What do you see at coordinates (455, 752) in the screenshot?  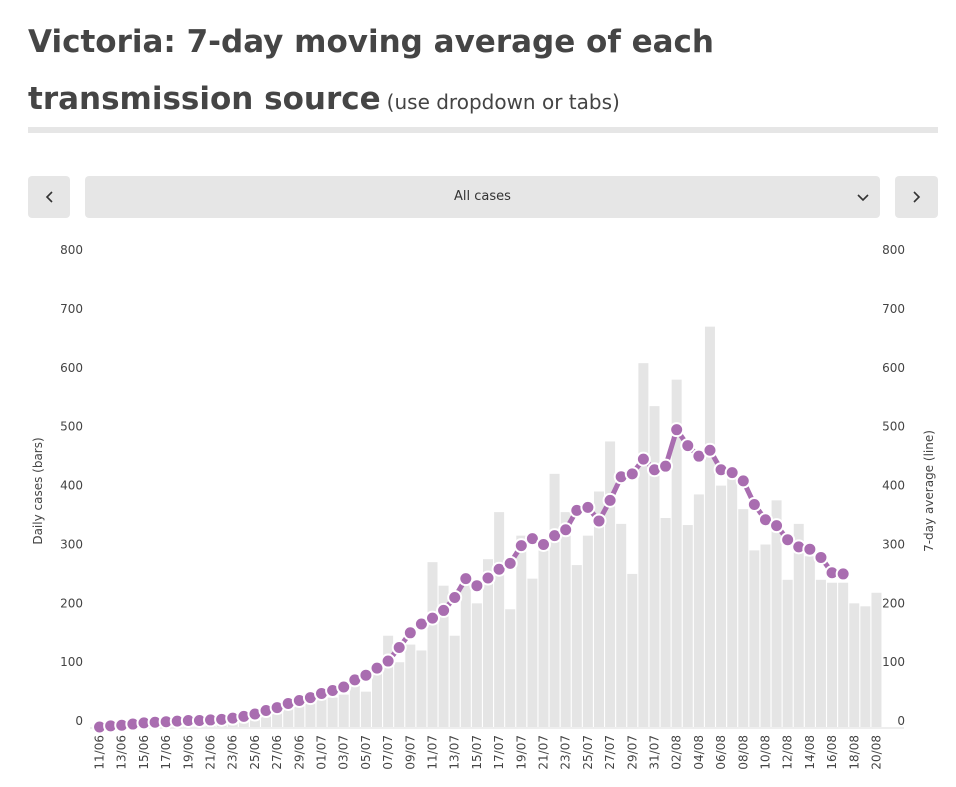 I see `x-tick-label: 13/07` at bounding box center [455, 752].